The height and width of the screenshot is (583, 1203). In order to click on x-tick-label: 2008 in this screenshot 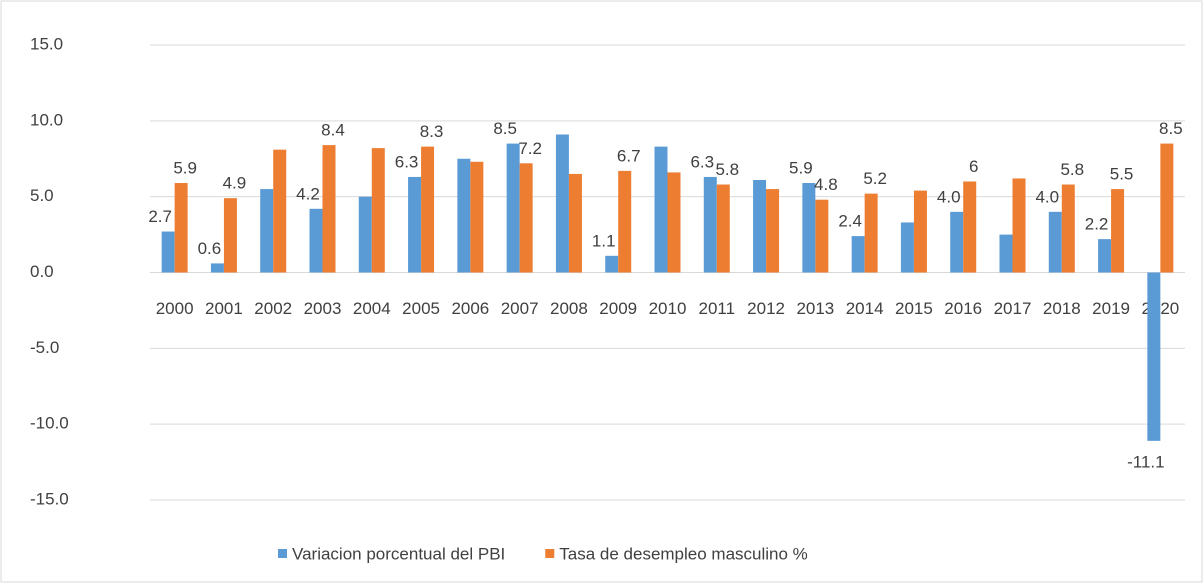, I will do `click(569, 308)`.